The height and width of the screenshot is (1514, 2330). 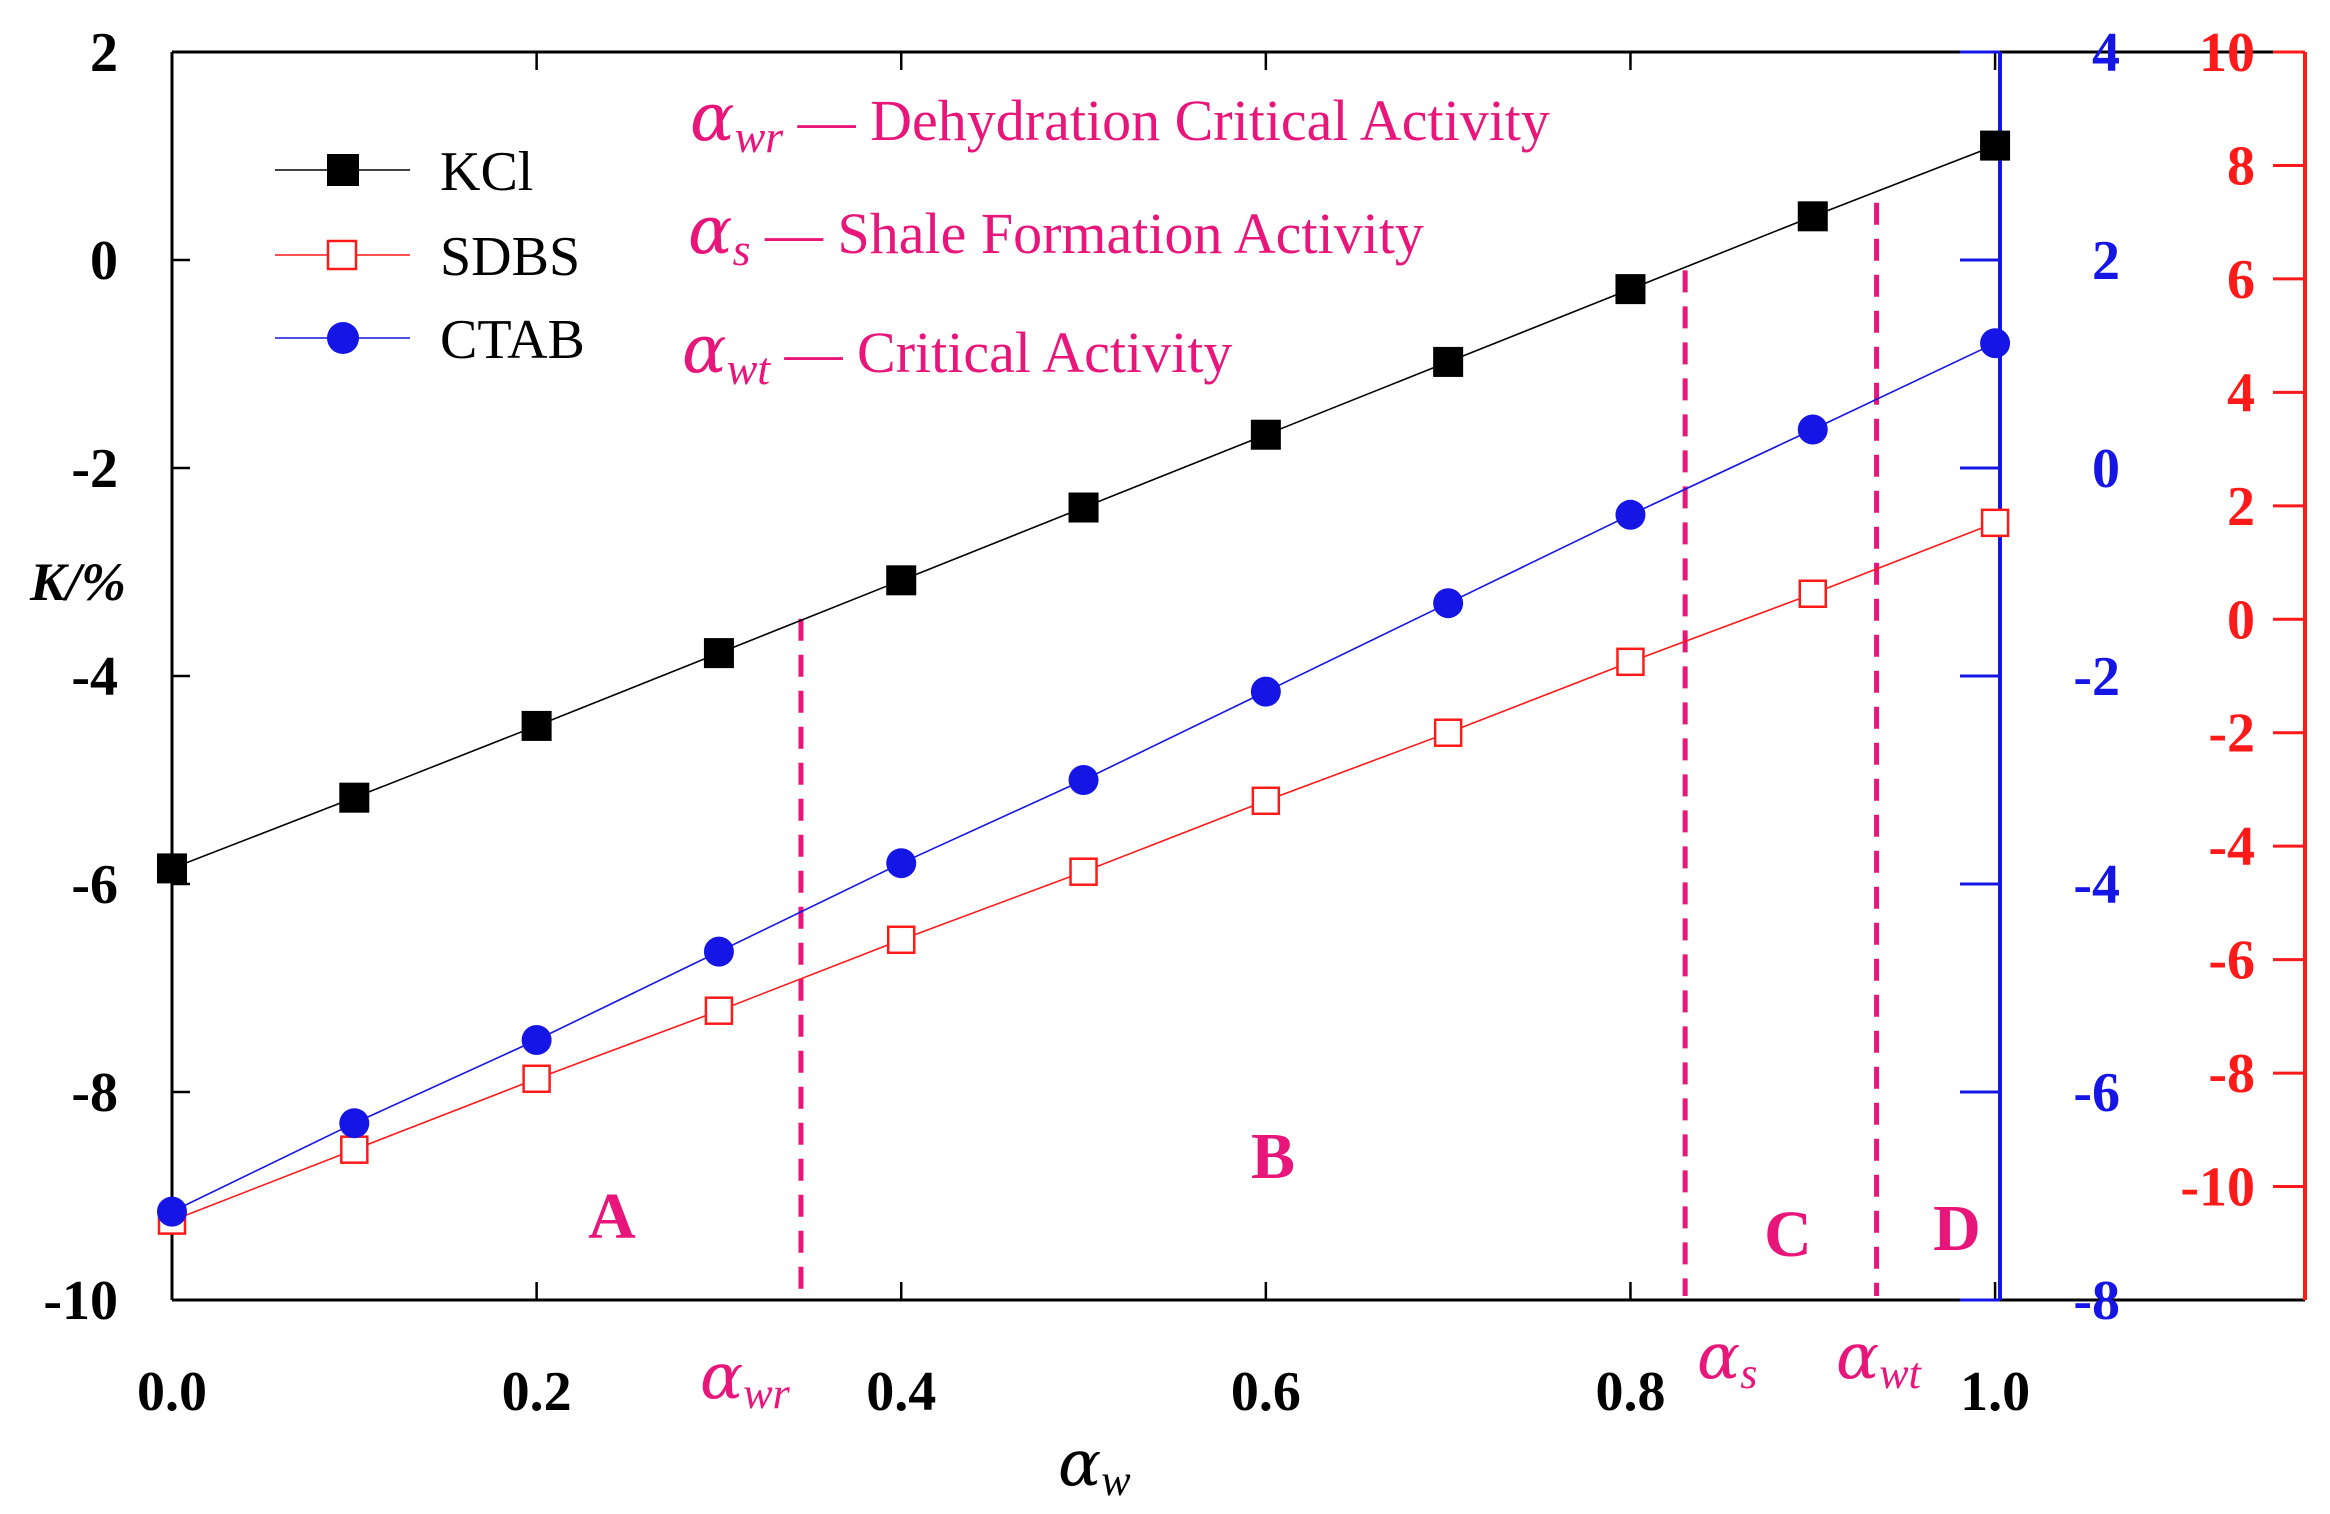 What do you see at coordinates (343, 338) in the screenshot?
I see `legend-ctab-marker` at bounding box center [343, 338].